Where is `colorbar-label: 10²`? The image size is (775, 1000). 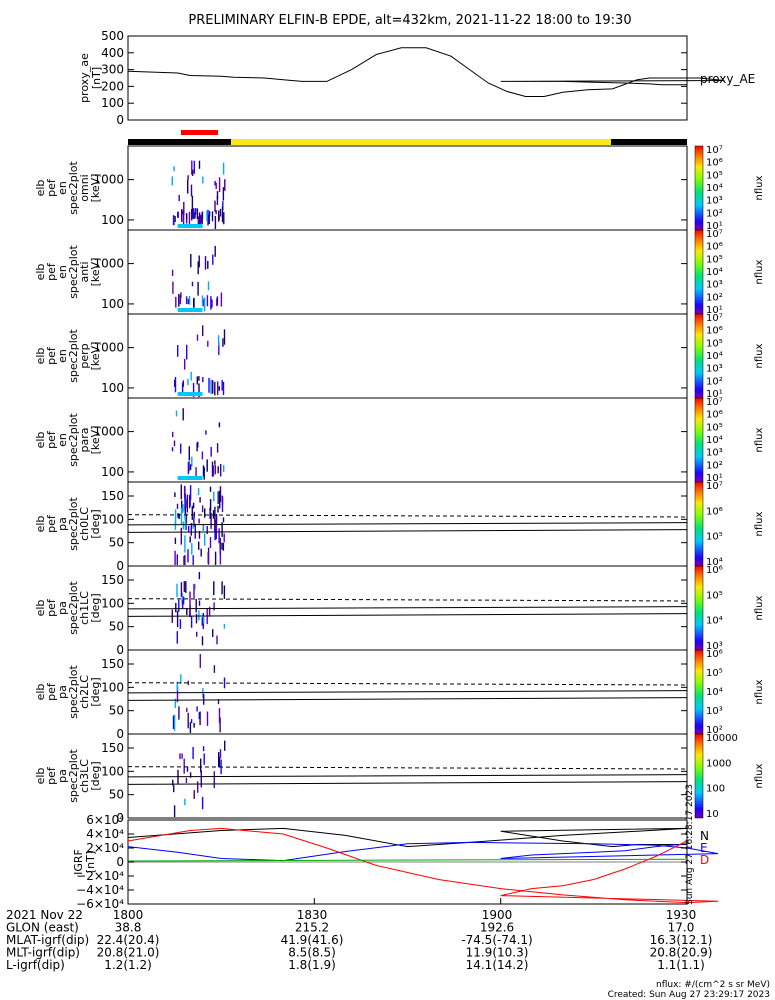 colorbar-label: 10² is located at coordinates (714, 297).